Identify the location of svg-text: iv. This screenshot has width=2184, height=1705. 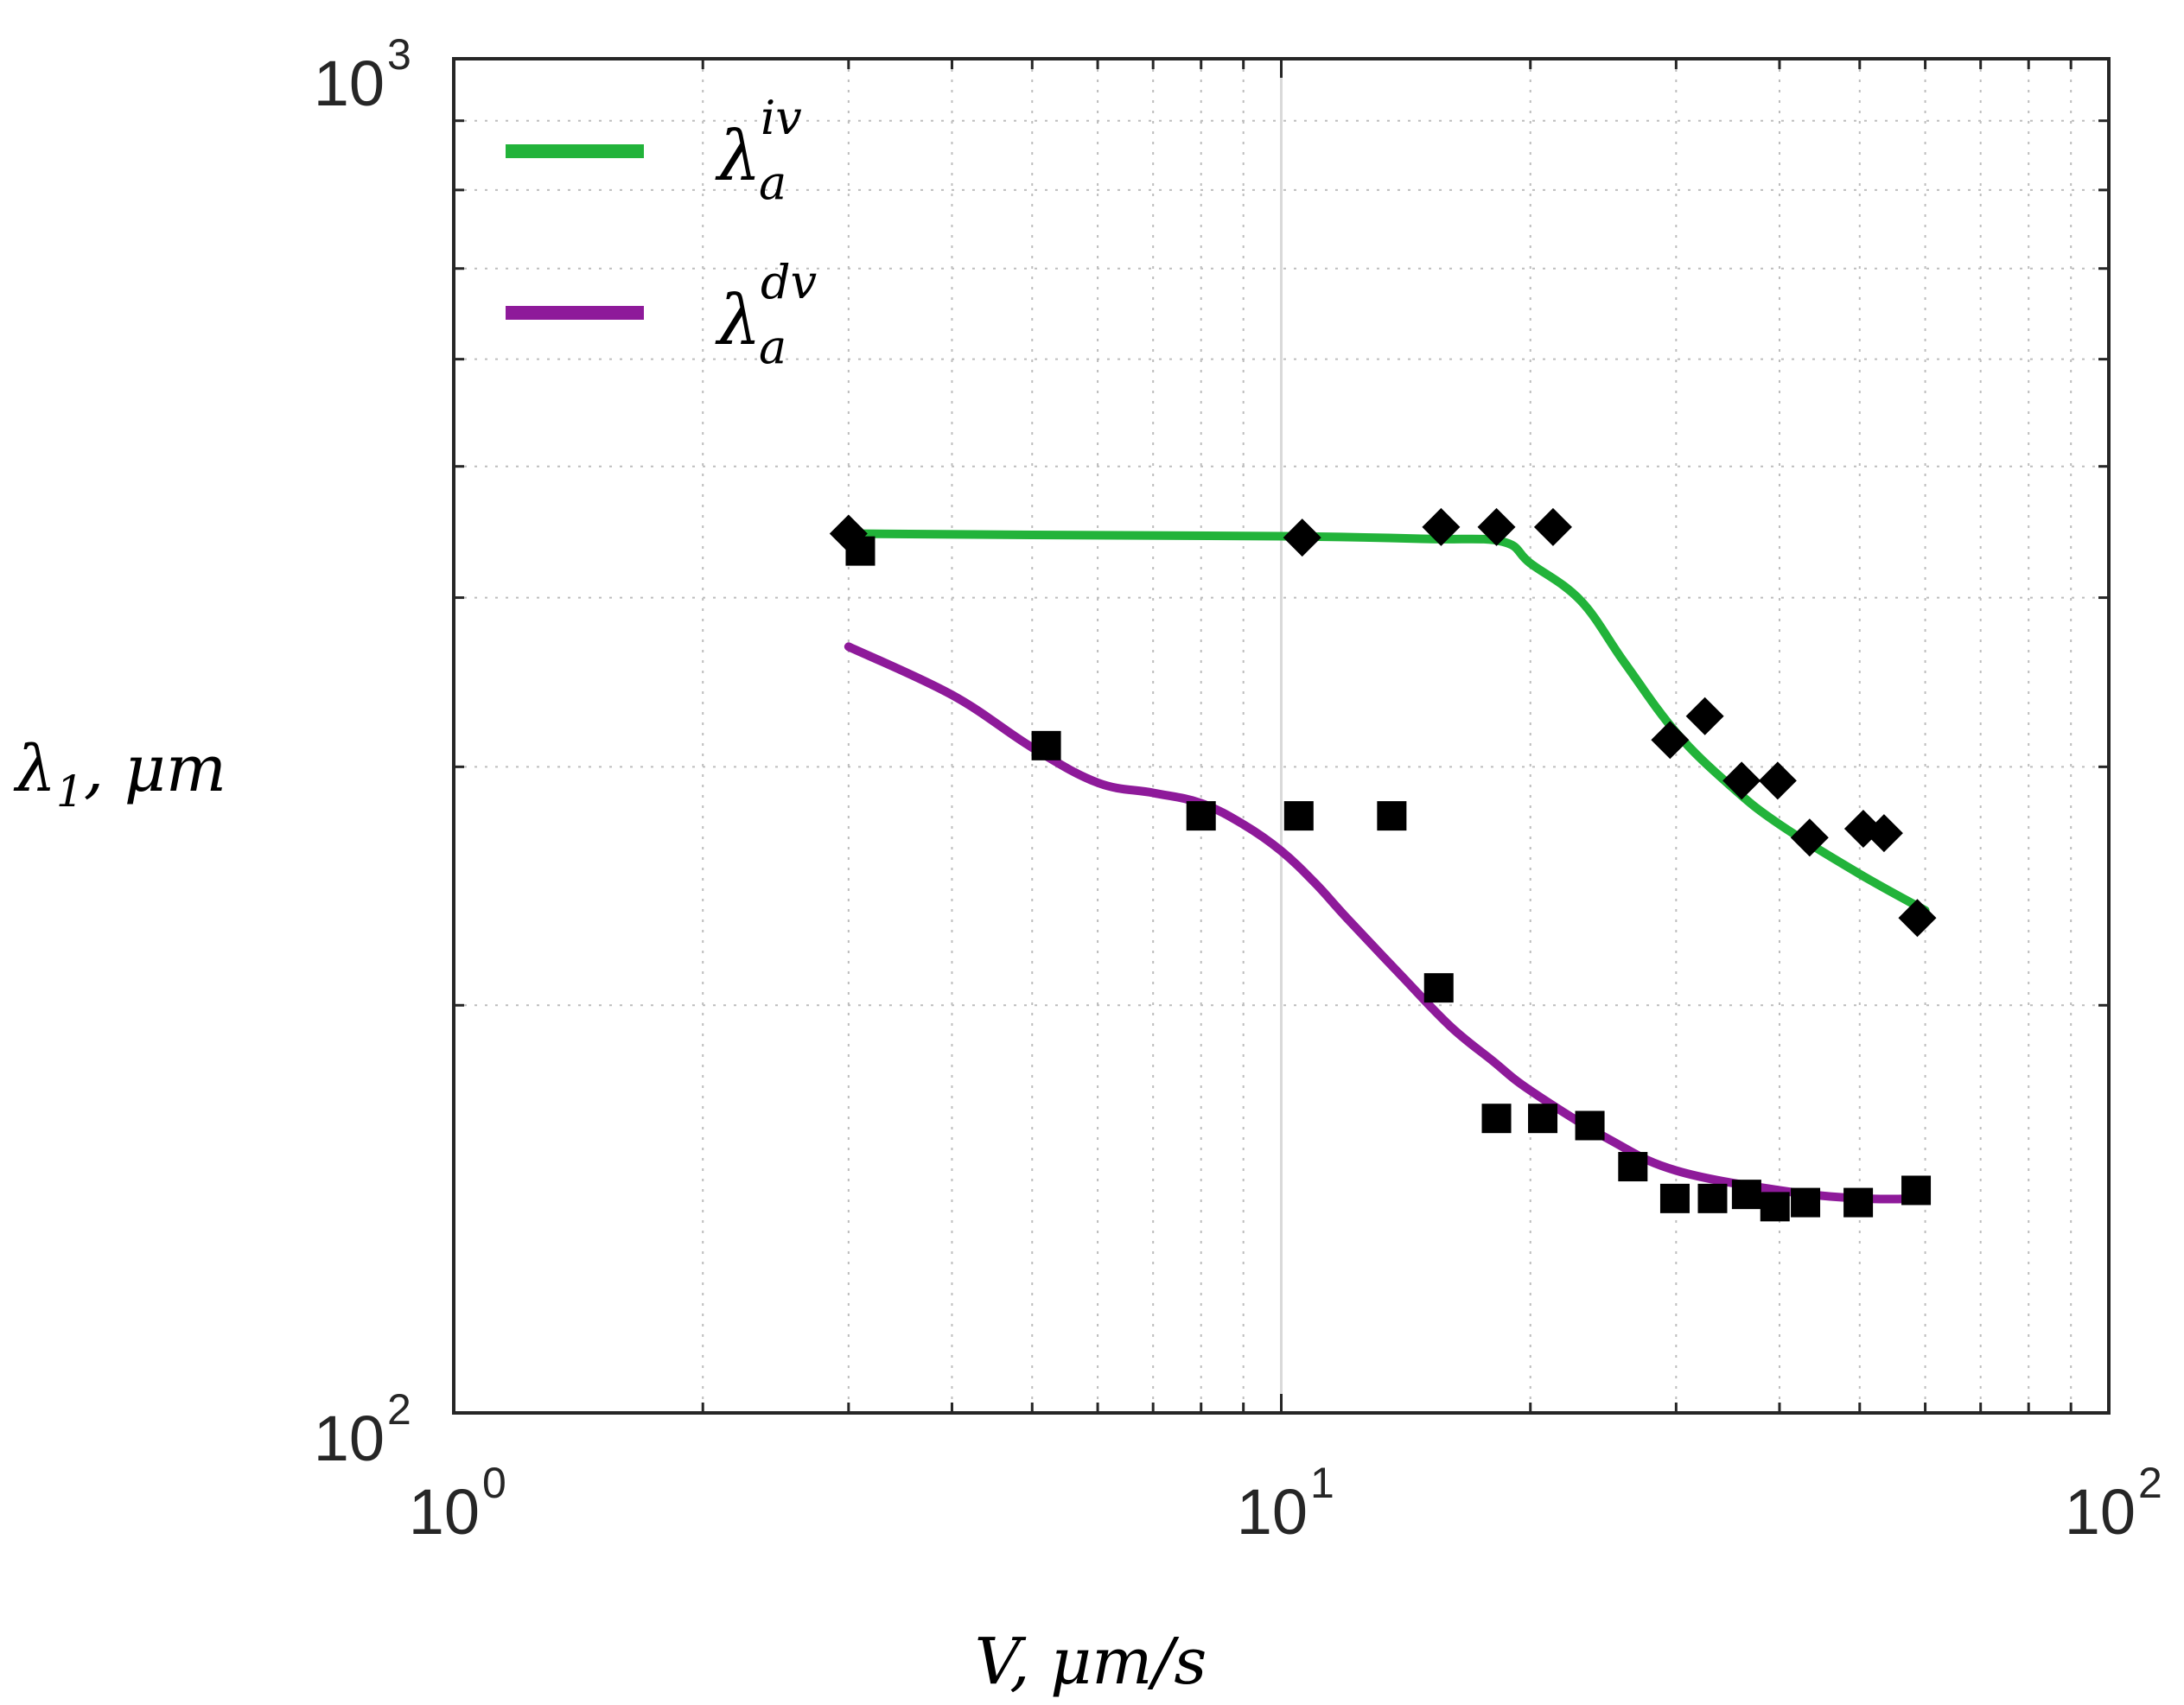
(781, 118).